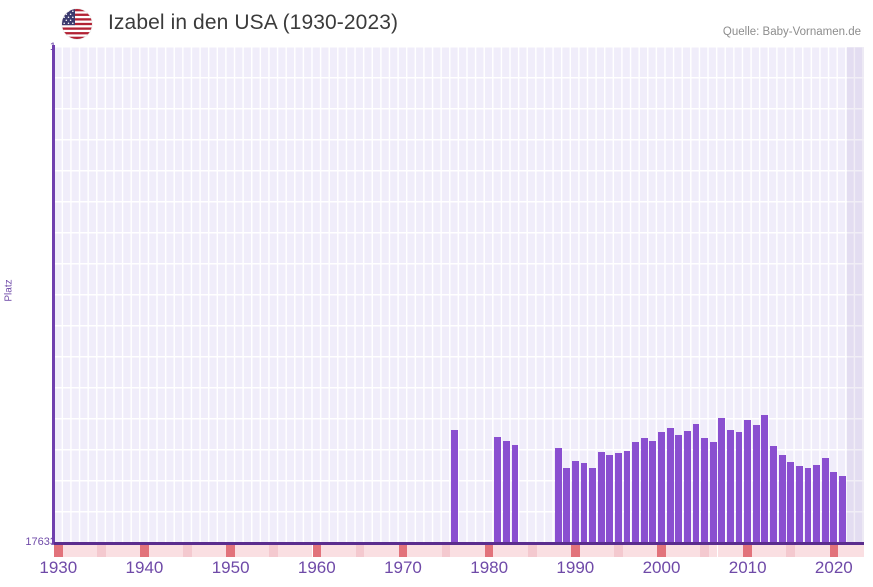 The image size is (873, 587). I want to click on x-axis-tick-label: 1930, so click(58, 567).